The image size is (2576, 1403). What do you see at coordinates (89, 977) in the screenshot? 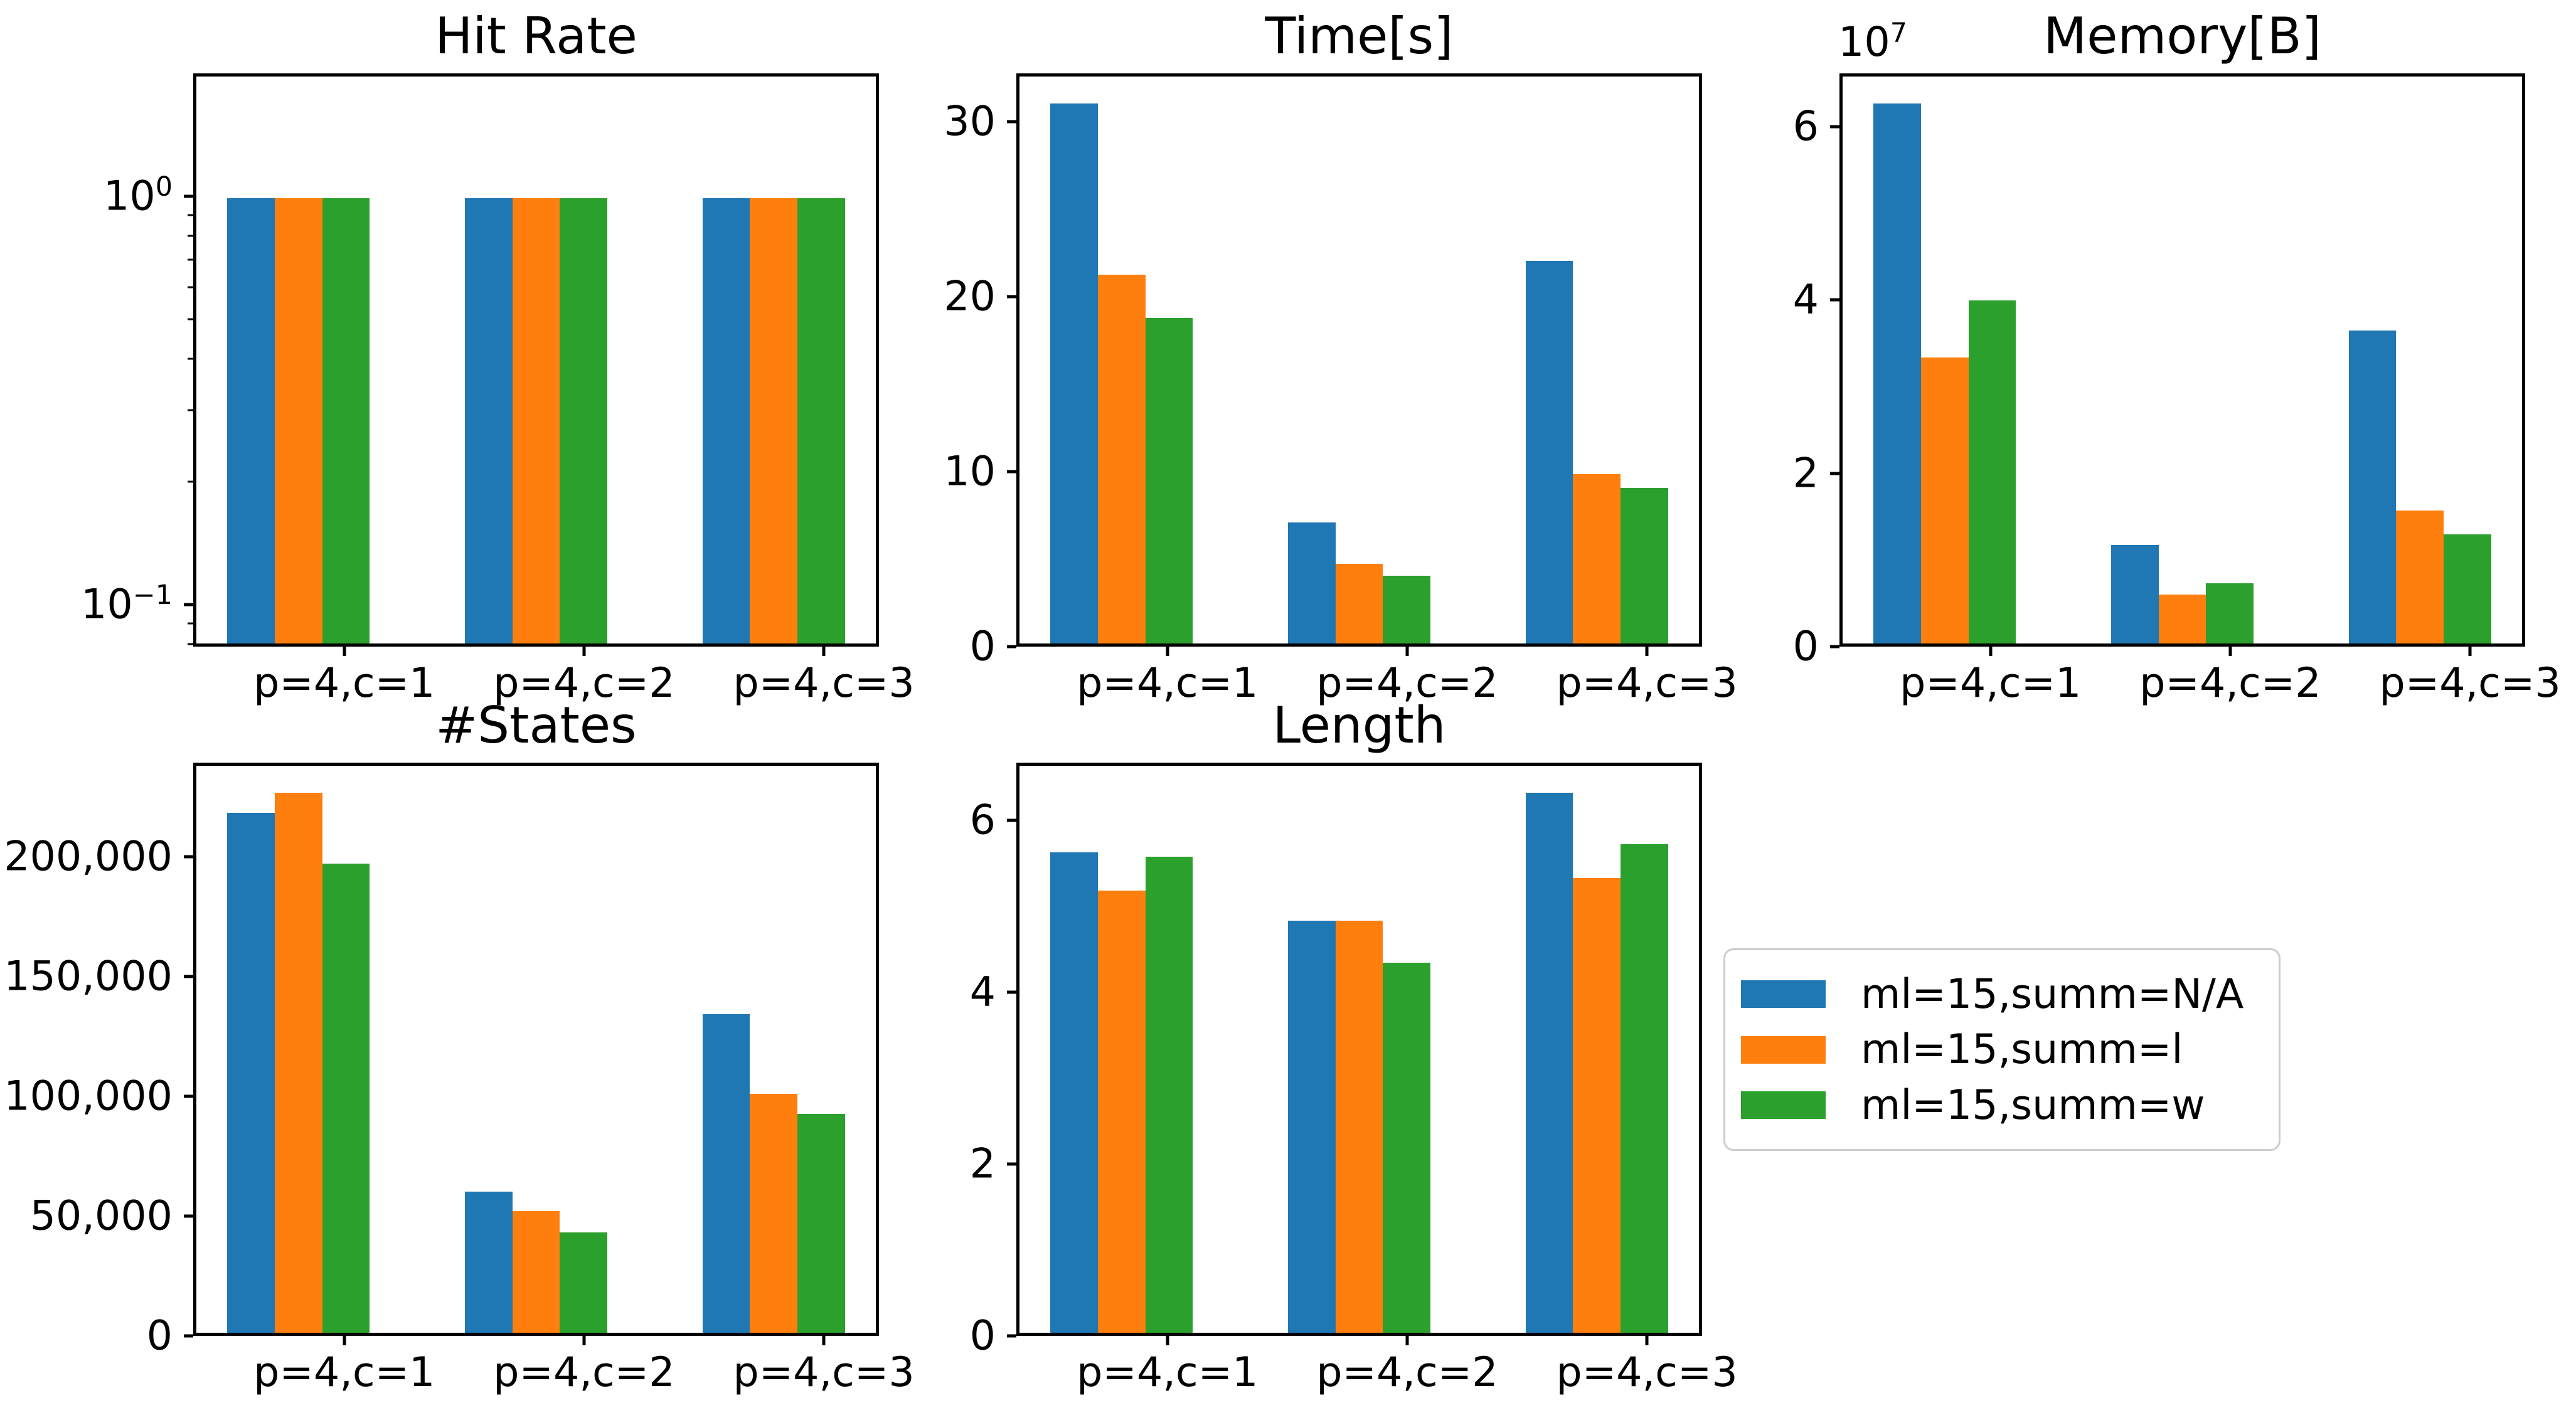
I see `y-tick-label: 150,000` at bounding box center [89, 977].